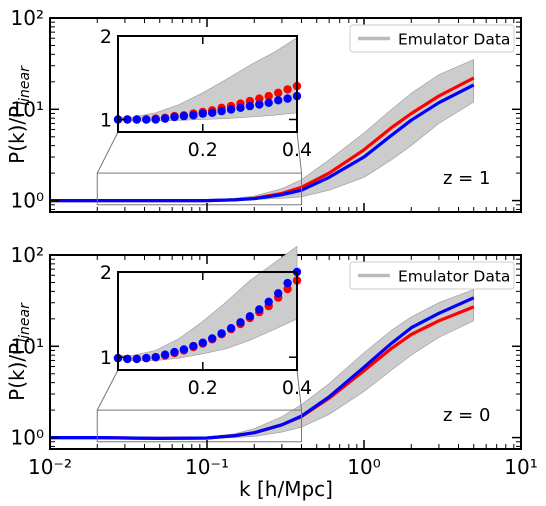  I want to click on redshift-annotation: z = 0, so click(466, 415).